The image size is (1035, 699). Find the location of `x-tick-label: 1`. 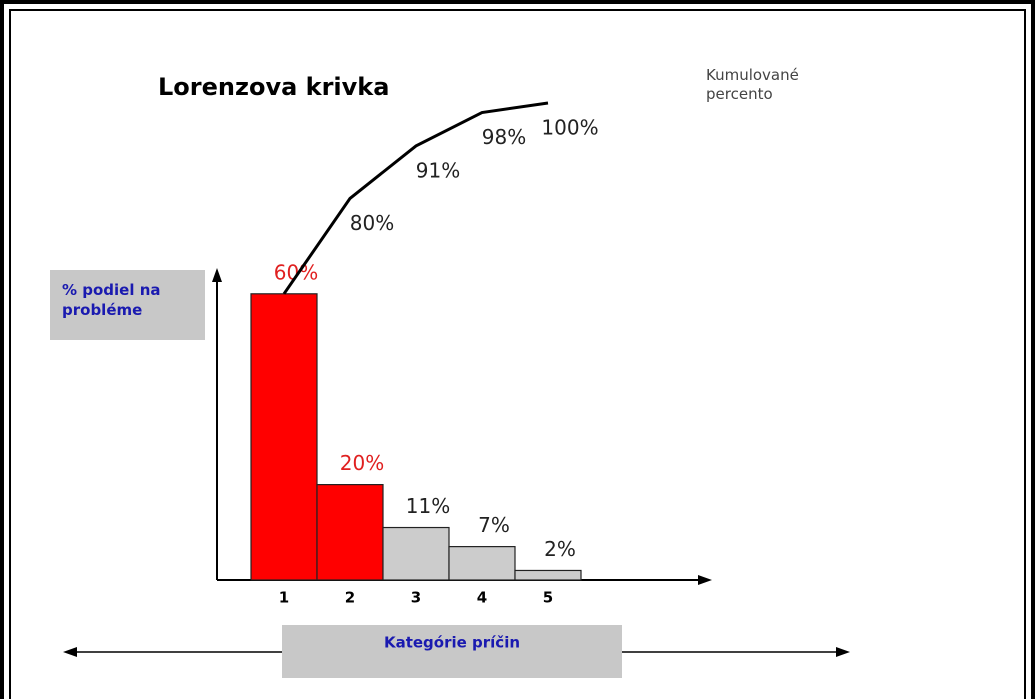

x-tick-label: 1 is located at coordinates (284, 598).